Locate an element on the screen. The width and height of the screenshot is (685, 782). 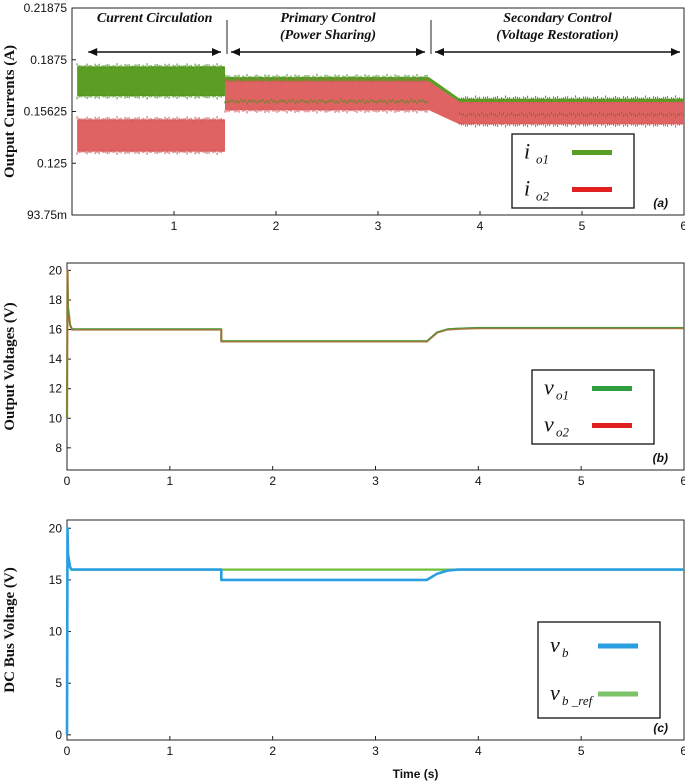
legend: v bv b _ref is located at coordinates (599, 670).